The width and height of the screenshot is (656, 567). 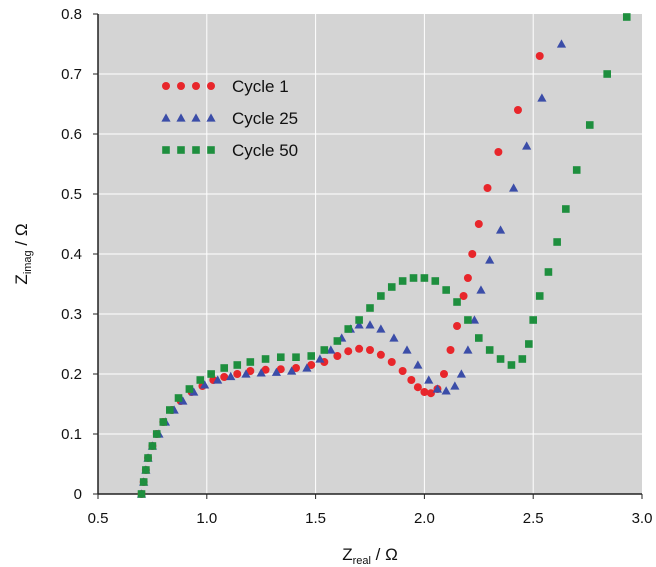 What do you see at coordinates (384, 554) in the screenshot?
I see `x-axis-label-unit: / Ω` at bounding box center [384, 554].